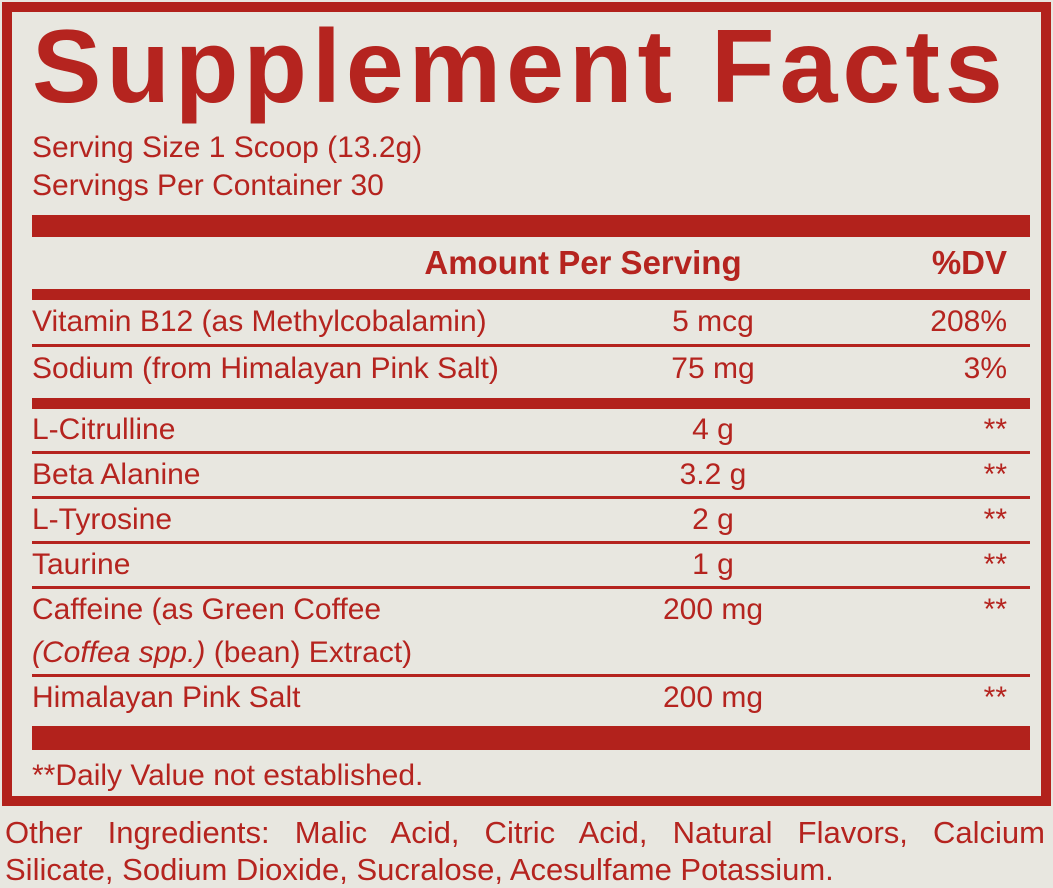 The height and width of the screenshot is (888, 1053). What do you see at coordinates (583, 262) in the screenshot?
I see `amount-per-serving-header: Amount Per Serving` at bounding box center [583, 262].